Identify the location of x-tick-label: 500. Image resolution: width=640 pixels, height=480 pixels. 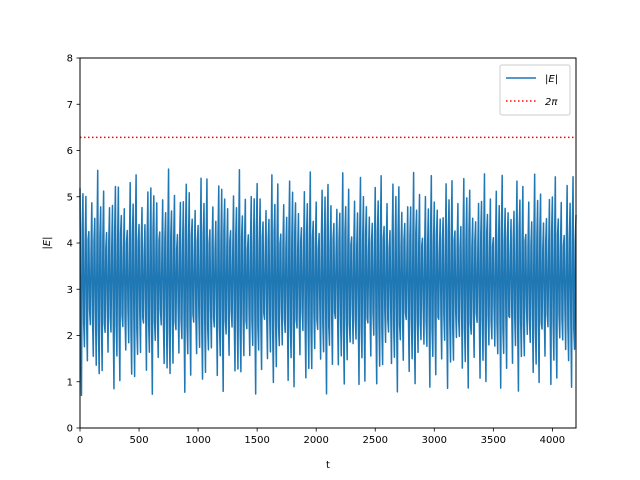
(139, 440).